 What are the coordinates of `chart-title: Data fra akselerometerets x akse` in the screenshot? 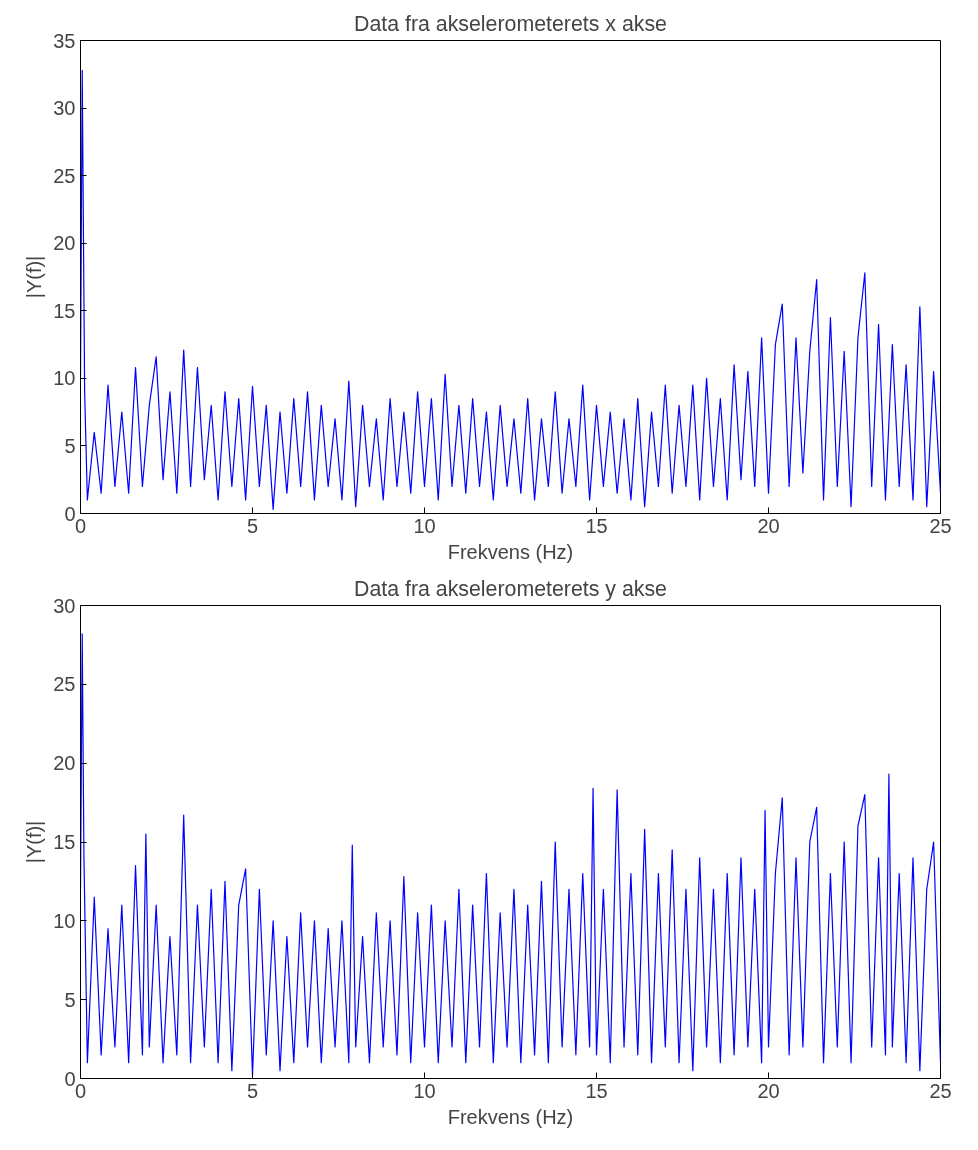 It's located at (510, 23).